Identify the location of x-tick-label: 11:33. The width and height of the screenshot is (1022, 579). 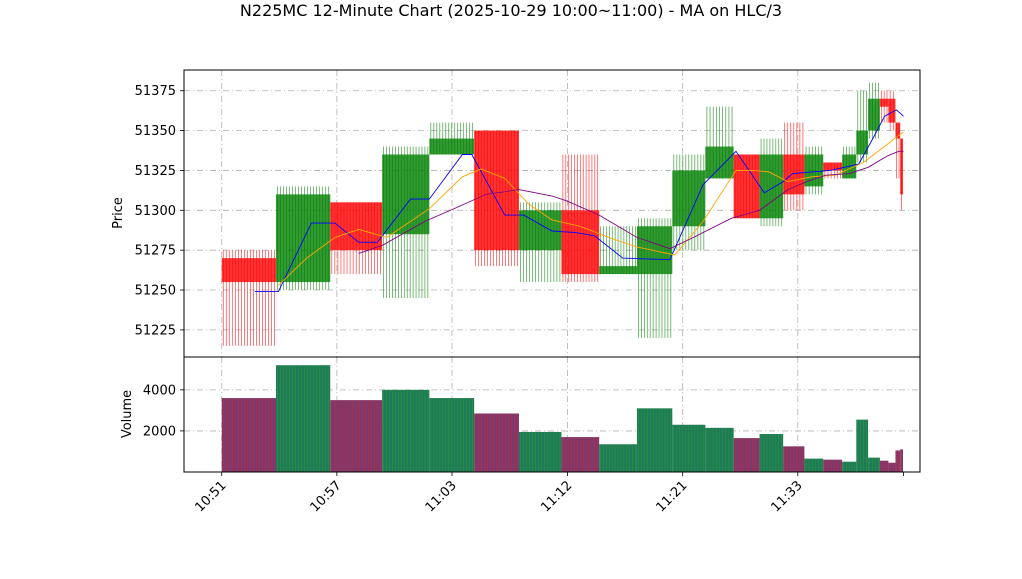
(787, 496).